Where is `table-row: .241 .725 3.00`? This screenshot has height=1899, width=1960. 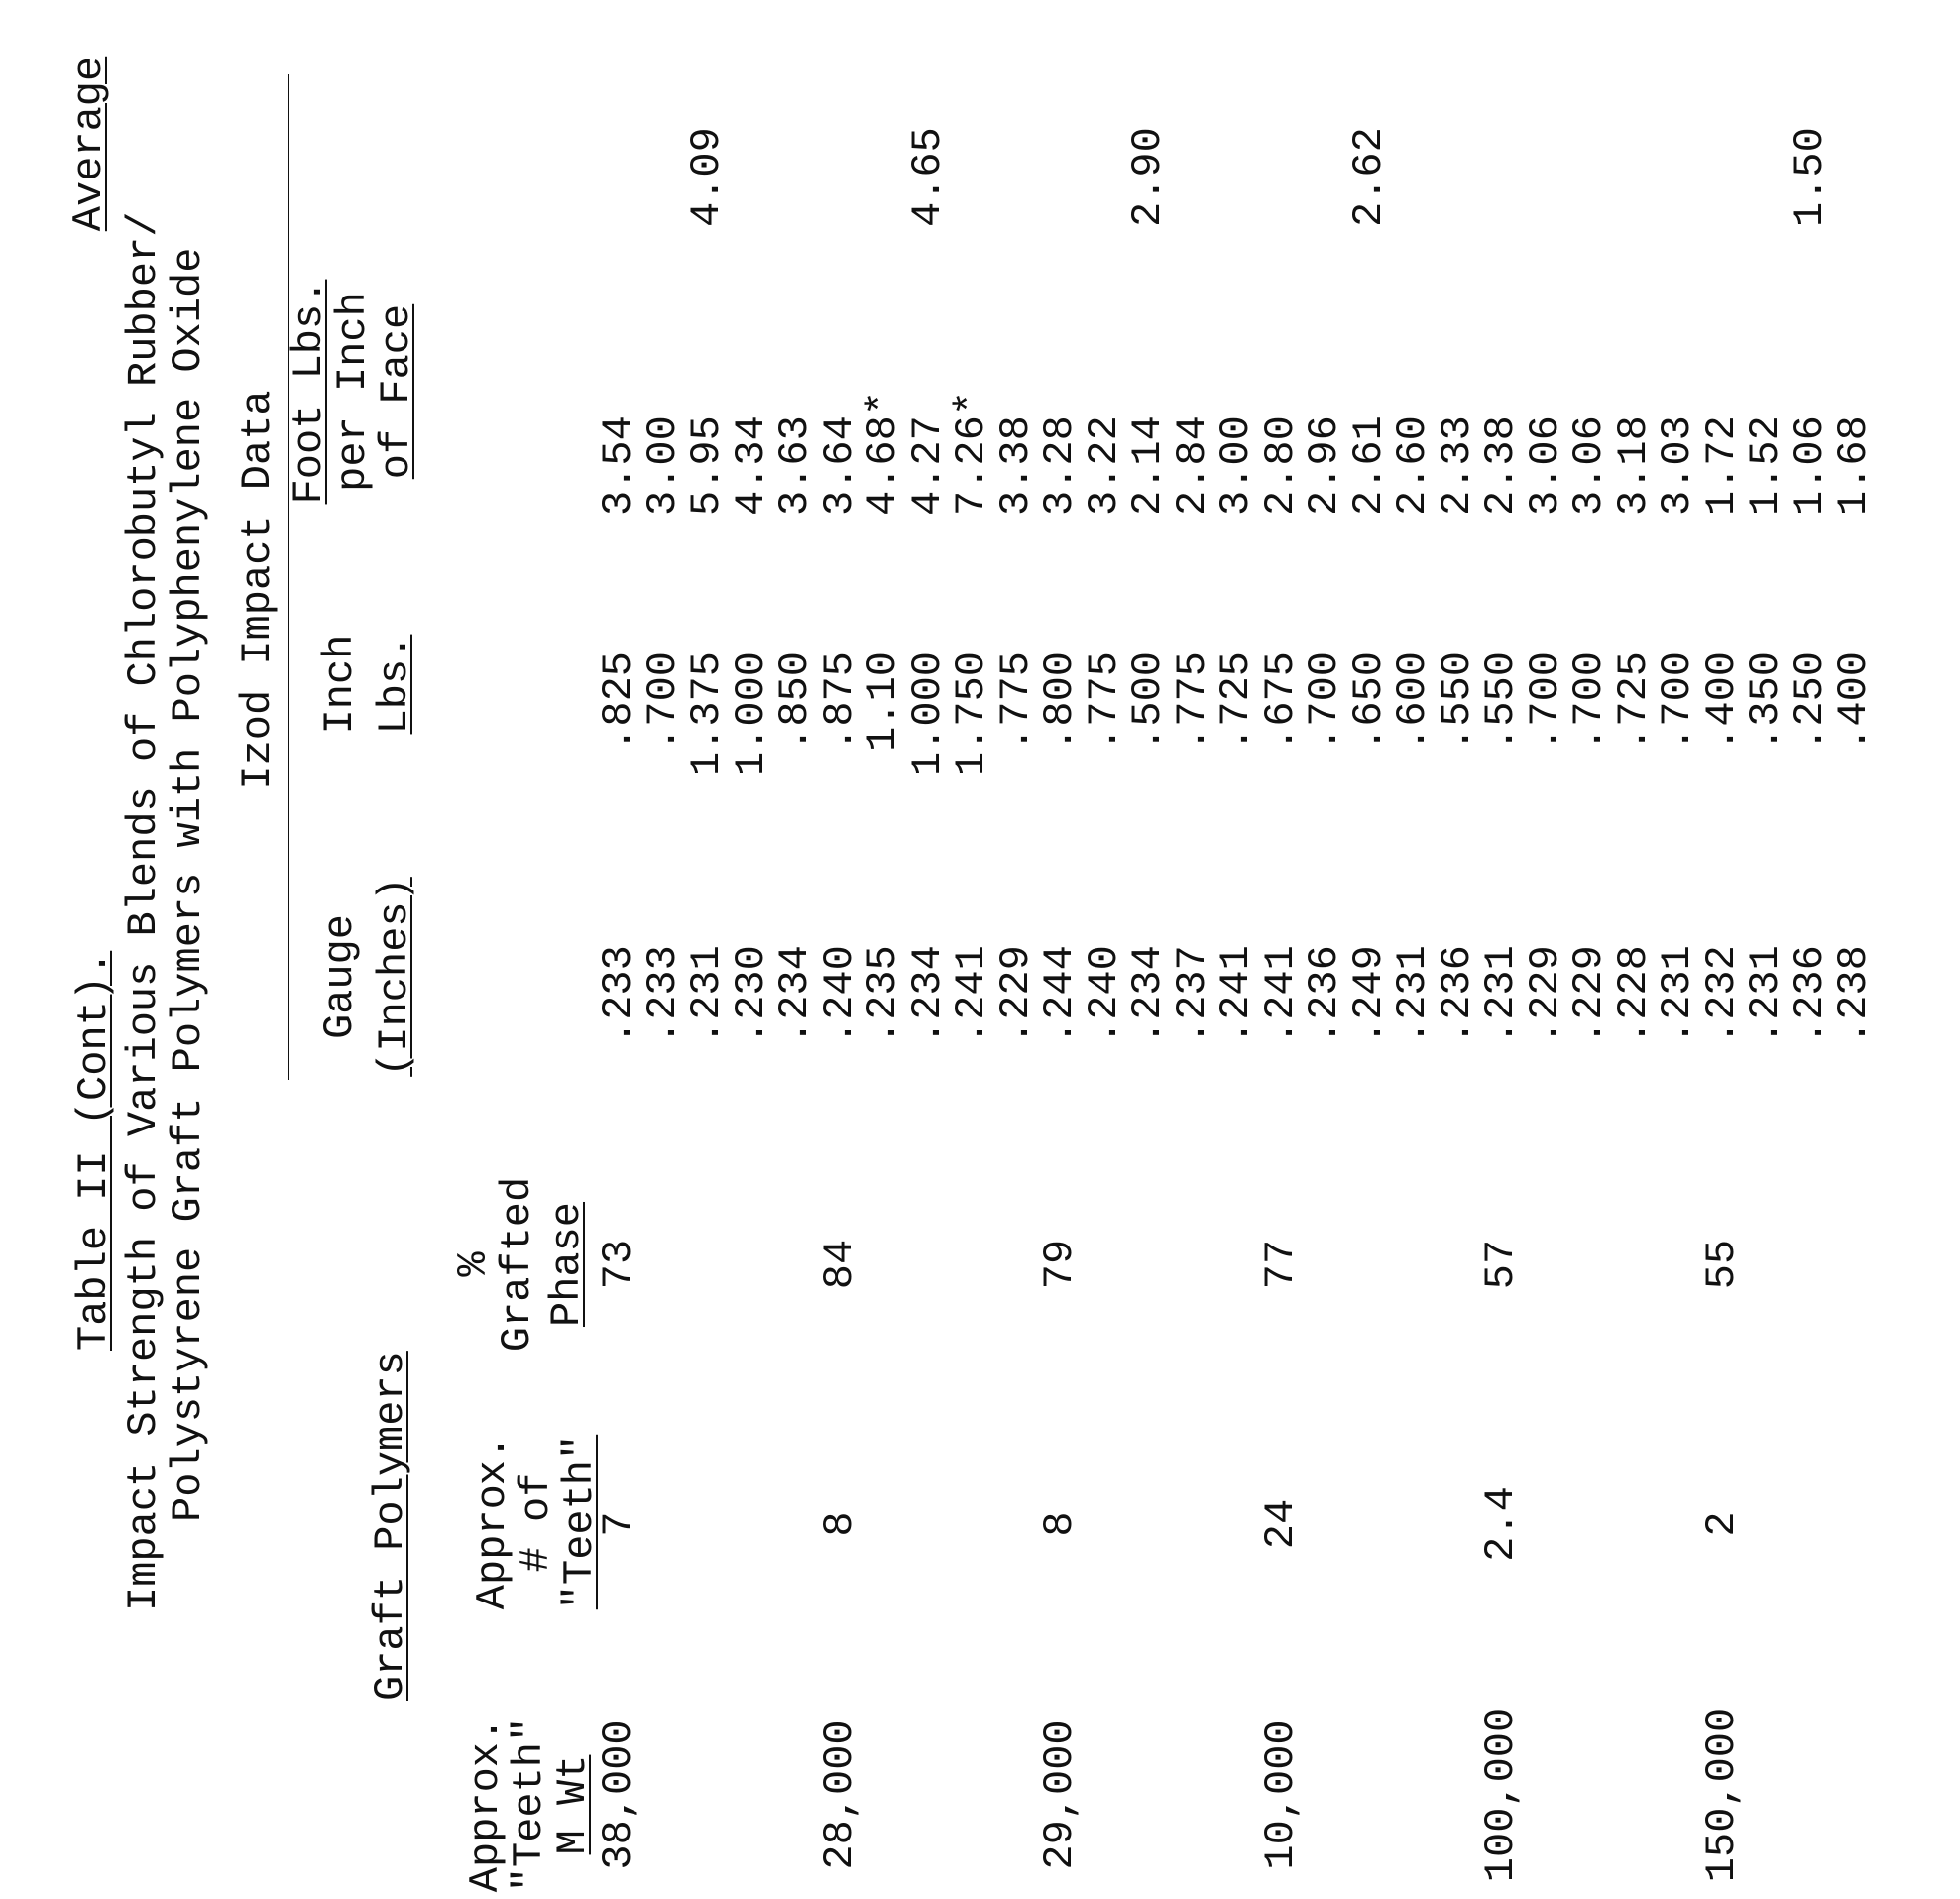 table-row: .241 .725 3.00 is located at coordinates (1236, 949).